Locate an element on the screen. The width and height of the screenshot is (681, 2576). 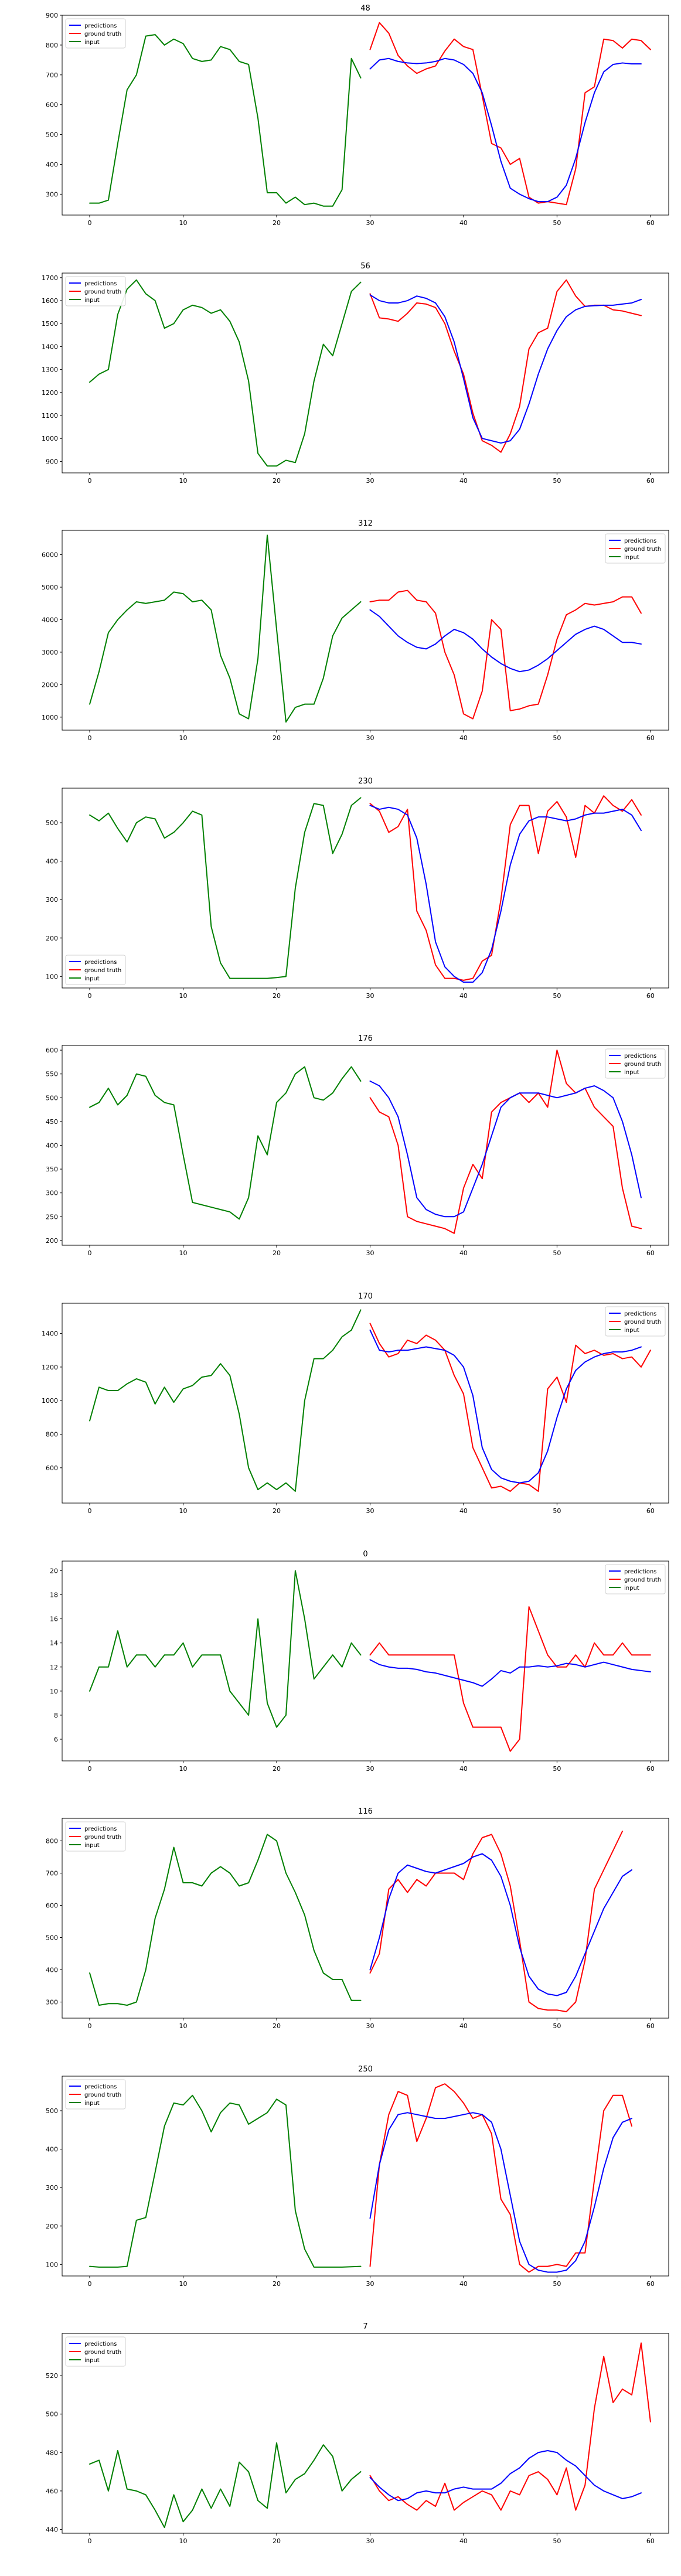
x-tick-label: 0 is located at coordinates (90, 2541).